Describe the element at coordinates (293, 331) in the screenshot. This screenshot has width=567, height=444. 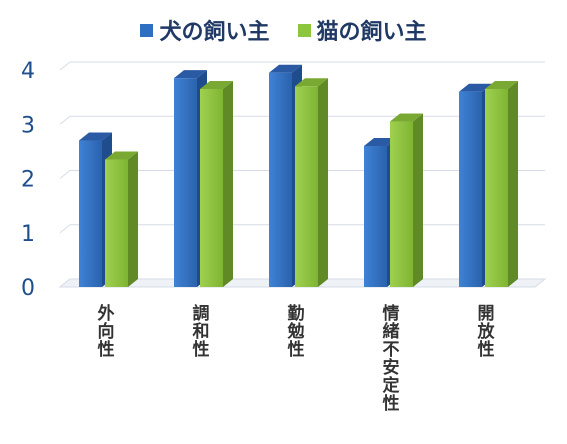
I see `x-category-label: 勤勉性` at that location.